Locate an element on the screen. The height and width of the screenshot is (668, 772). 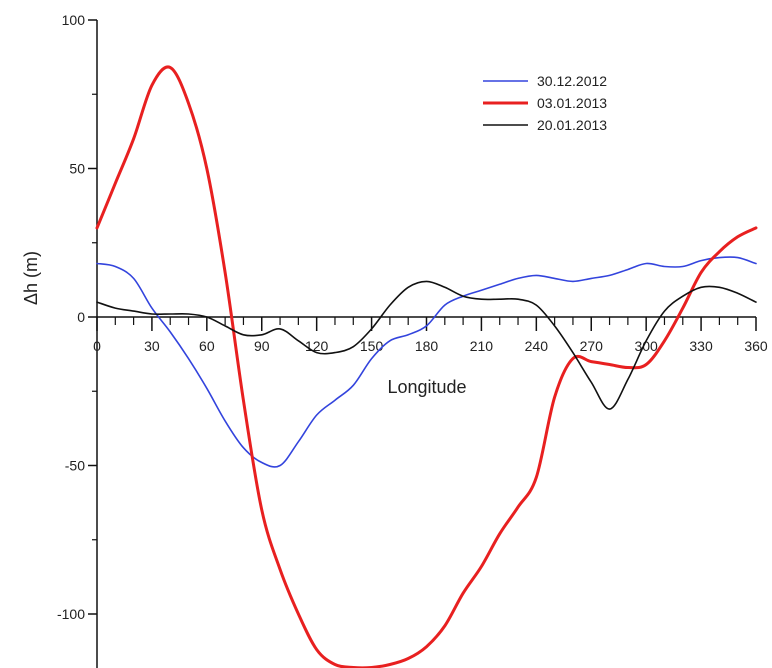
x-tick-label: 360 is located at coordinates (756, 346).